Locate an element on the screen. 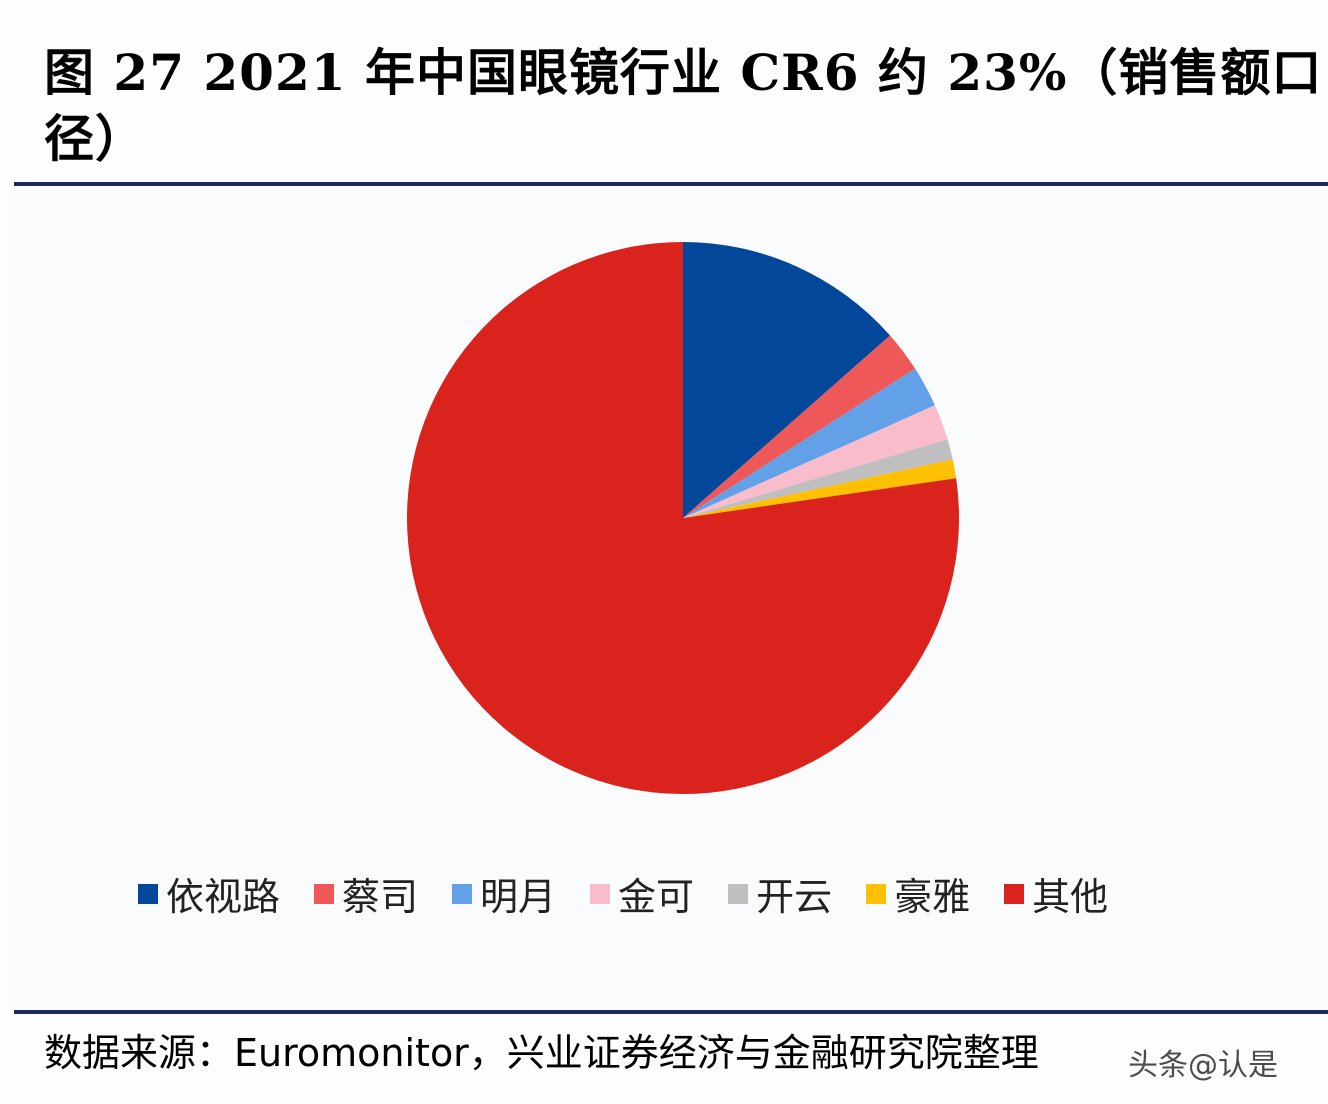  source-note: 数据来源：Euromonitor，兴业证券经济与金融研究院整理 is located at coordinates (541, 1053).